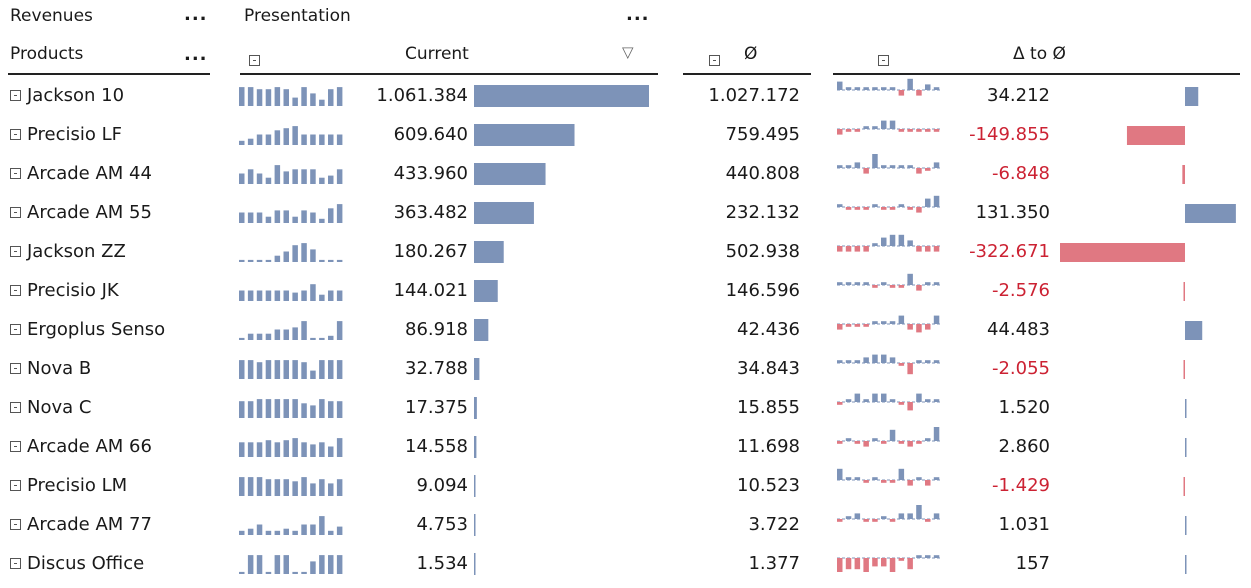  I want to click on product-name: Arcade AM 77, so click(89, 524).